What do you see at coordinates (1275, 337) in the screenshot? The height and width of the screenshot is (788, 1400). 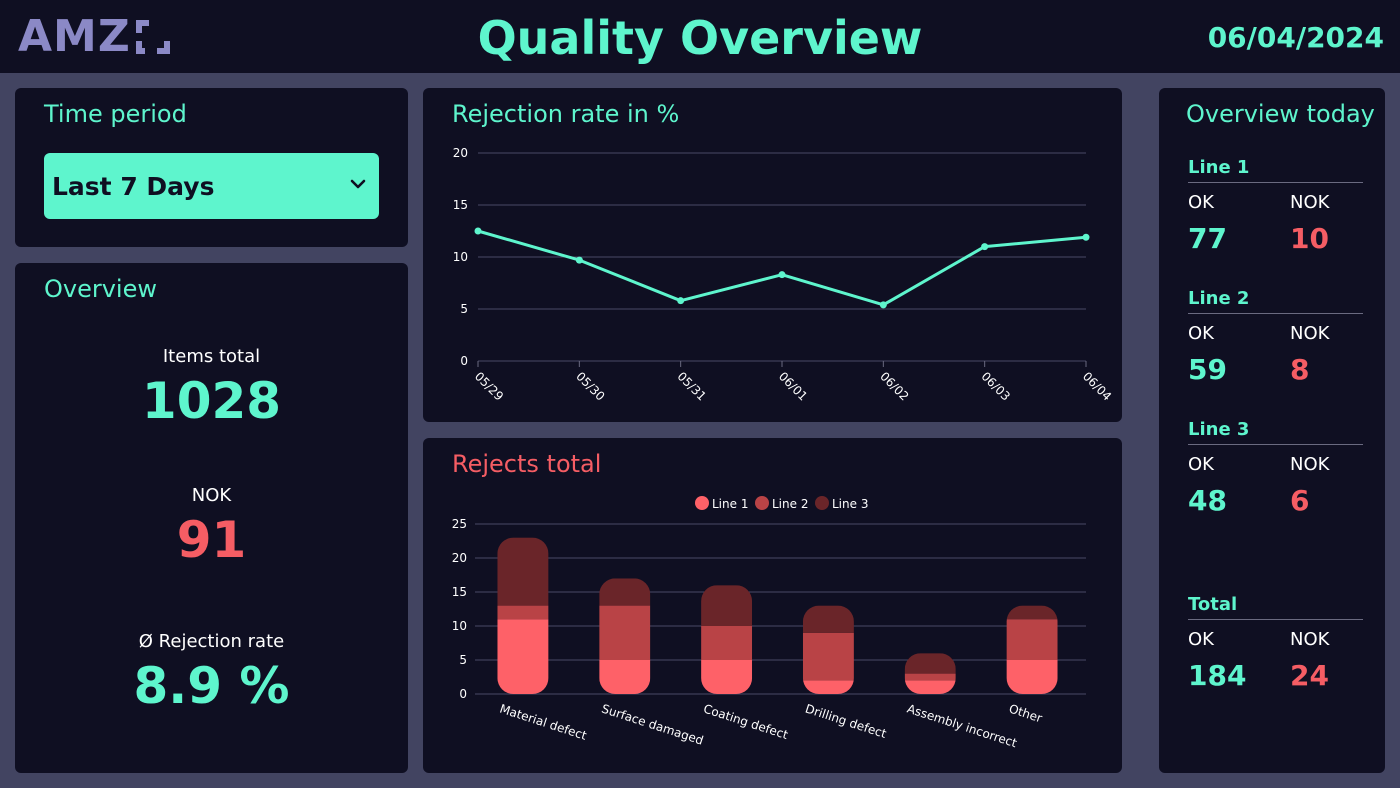 I see `line-2-summary: Line 2 OK NOK 59 8` at bounding box center [1275, 337].